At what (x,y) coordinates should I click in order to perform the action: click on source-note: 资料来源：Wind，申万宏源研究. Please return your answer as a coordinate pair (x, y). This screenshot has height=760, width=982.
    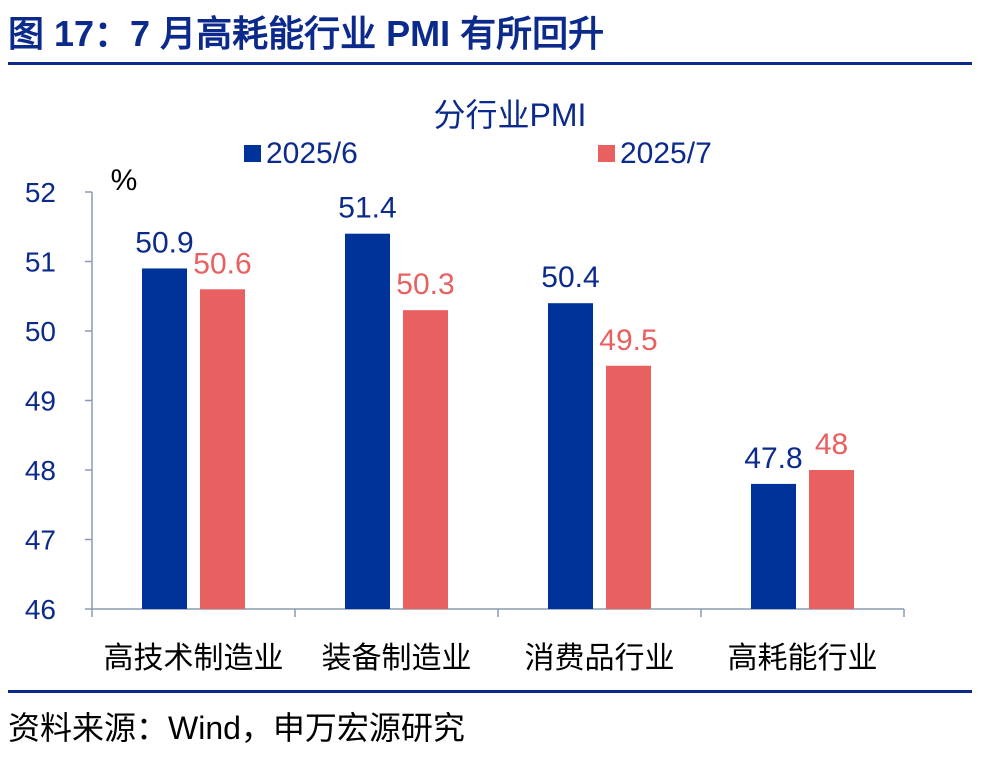
    Looking at the image, I should click on (236, 728).